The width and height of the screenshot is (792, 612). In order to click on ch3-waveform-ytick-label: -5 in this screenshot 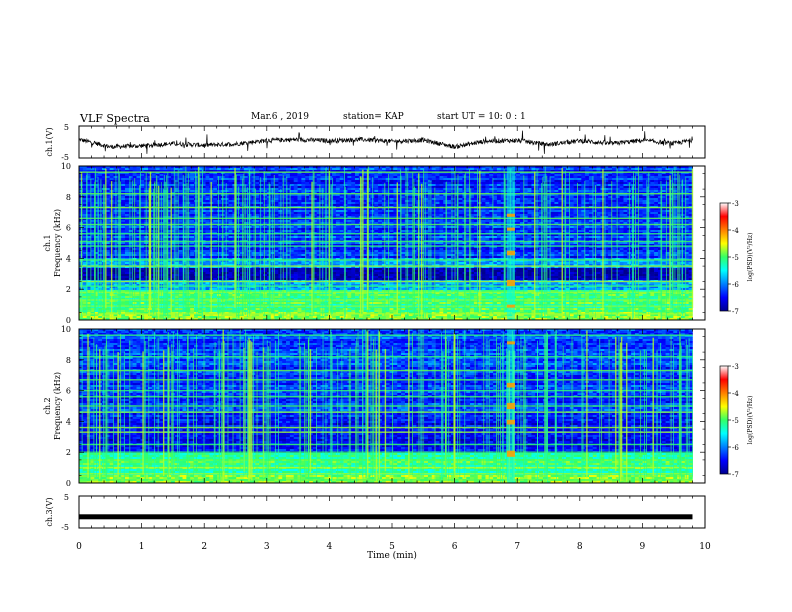, I will do `click(65, 527)`.